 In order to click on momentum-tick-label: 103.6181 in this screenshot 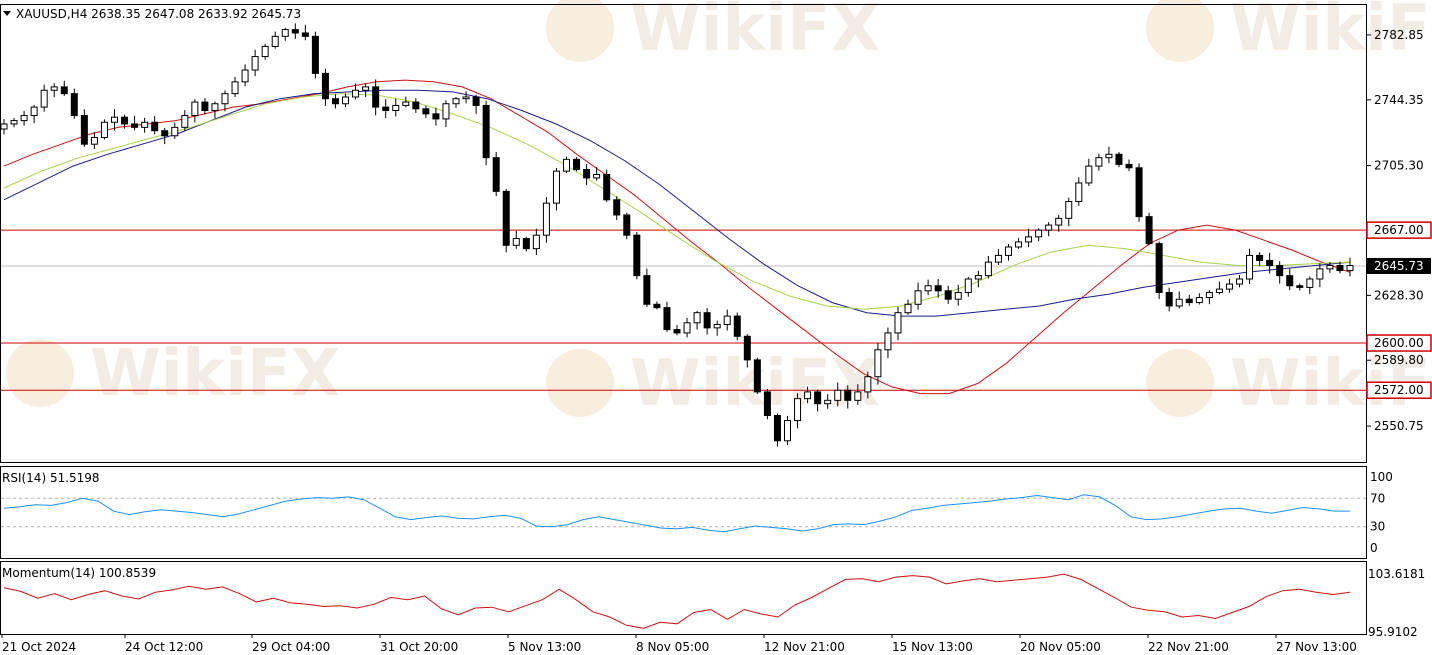, I will do `click(1396, 574)`.